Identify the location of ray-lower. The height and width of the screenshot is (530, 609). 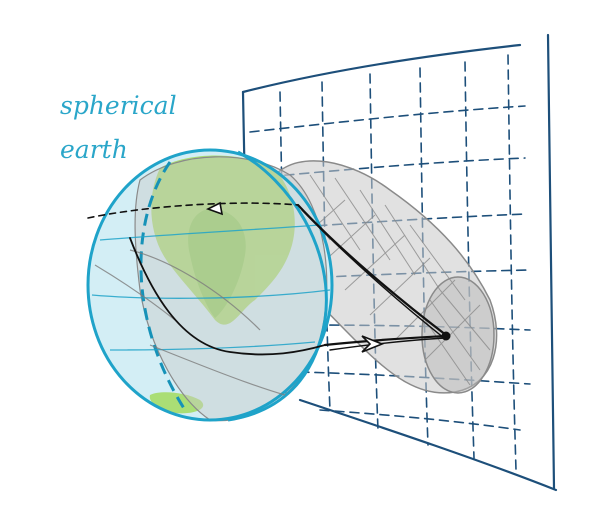
(385, 340).